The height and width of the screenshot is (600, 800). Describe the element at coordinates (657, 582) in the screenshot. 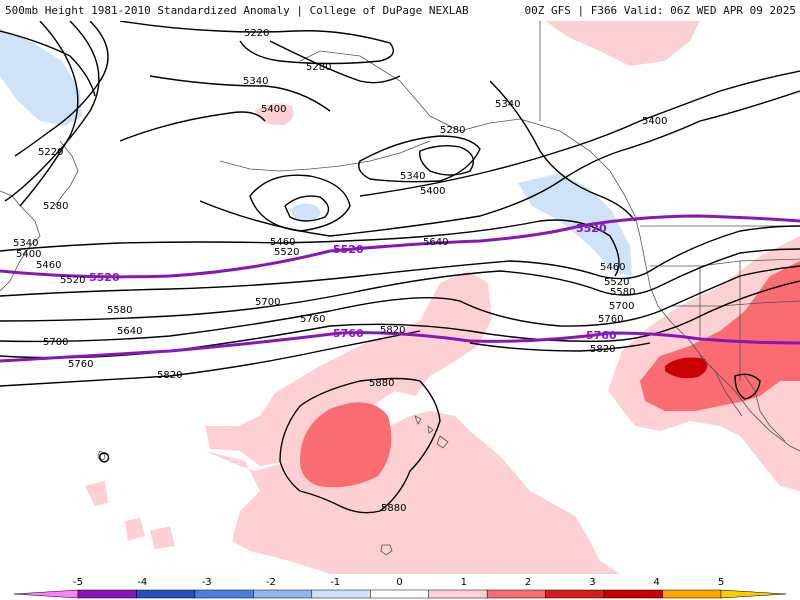

I see `colorbar-tick-label: 4` at that location.